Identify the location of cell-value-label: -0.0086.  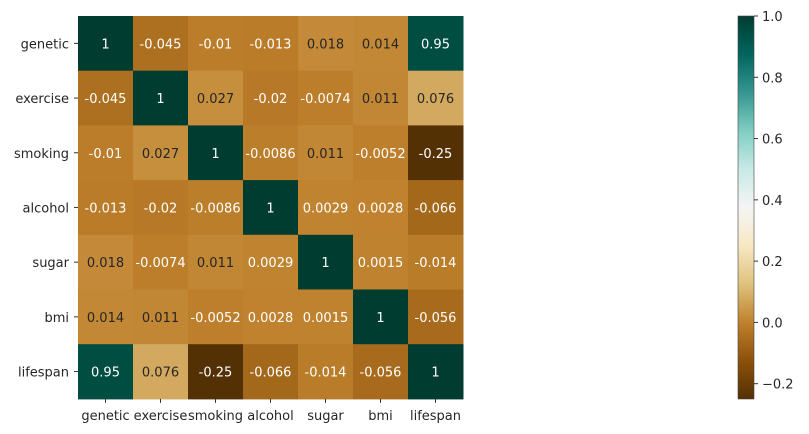
(215, 208).